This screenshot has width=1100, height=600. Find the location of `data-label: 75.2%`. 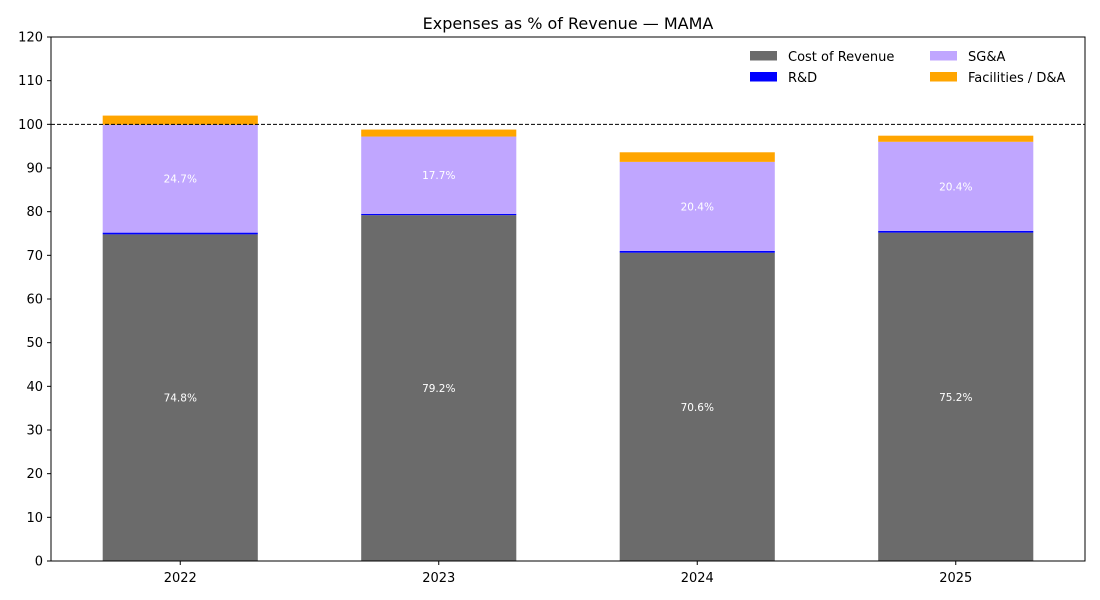

data-label: 75.2% is located at coordinates (955, 398).